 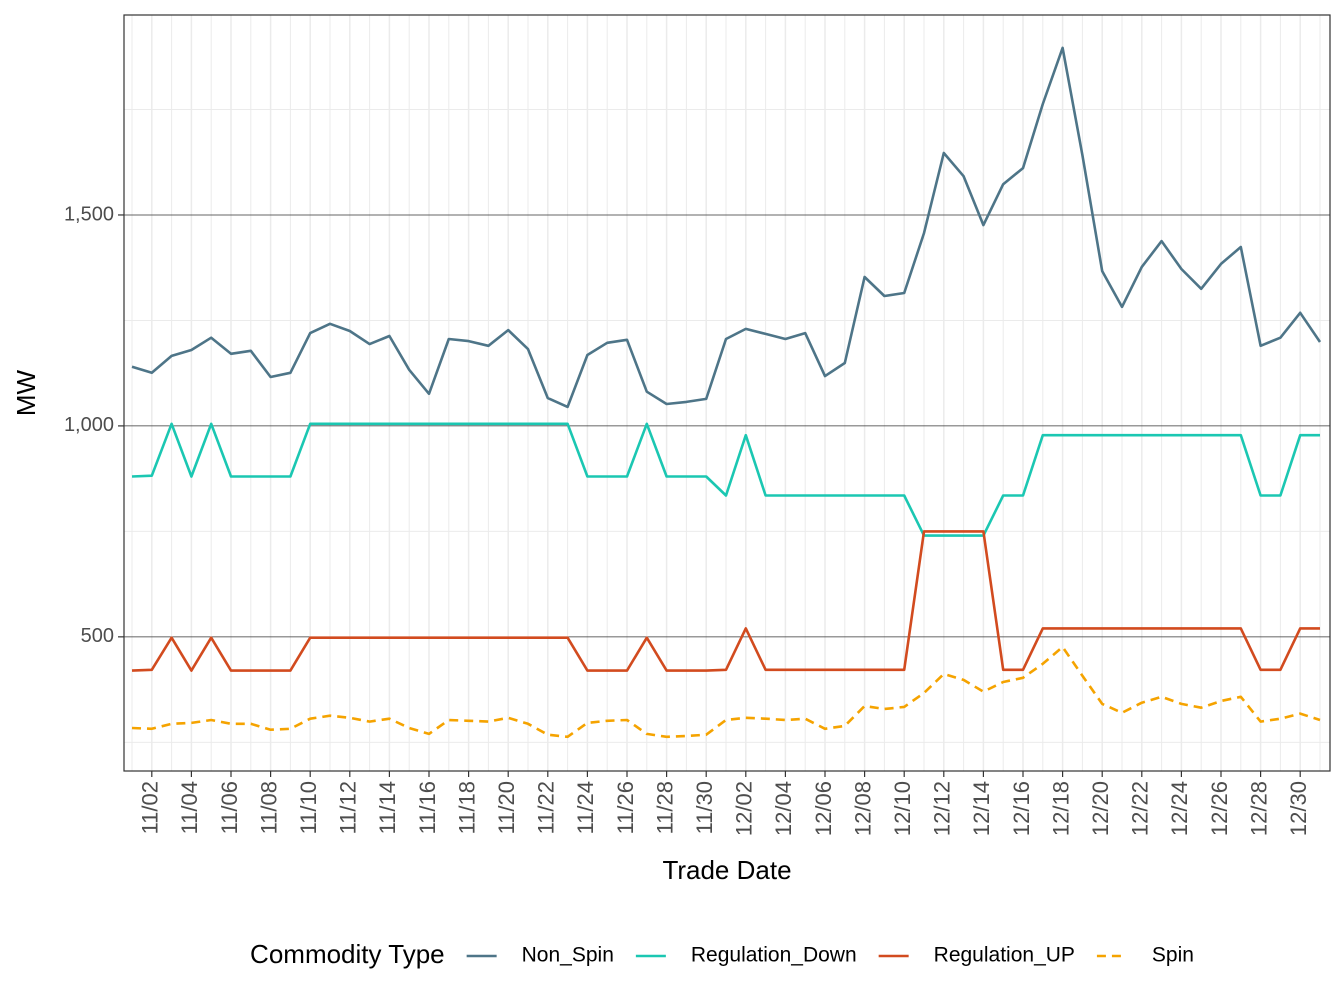 I want to click on x-tick-label: 11/30, so click(x=704, y=807).